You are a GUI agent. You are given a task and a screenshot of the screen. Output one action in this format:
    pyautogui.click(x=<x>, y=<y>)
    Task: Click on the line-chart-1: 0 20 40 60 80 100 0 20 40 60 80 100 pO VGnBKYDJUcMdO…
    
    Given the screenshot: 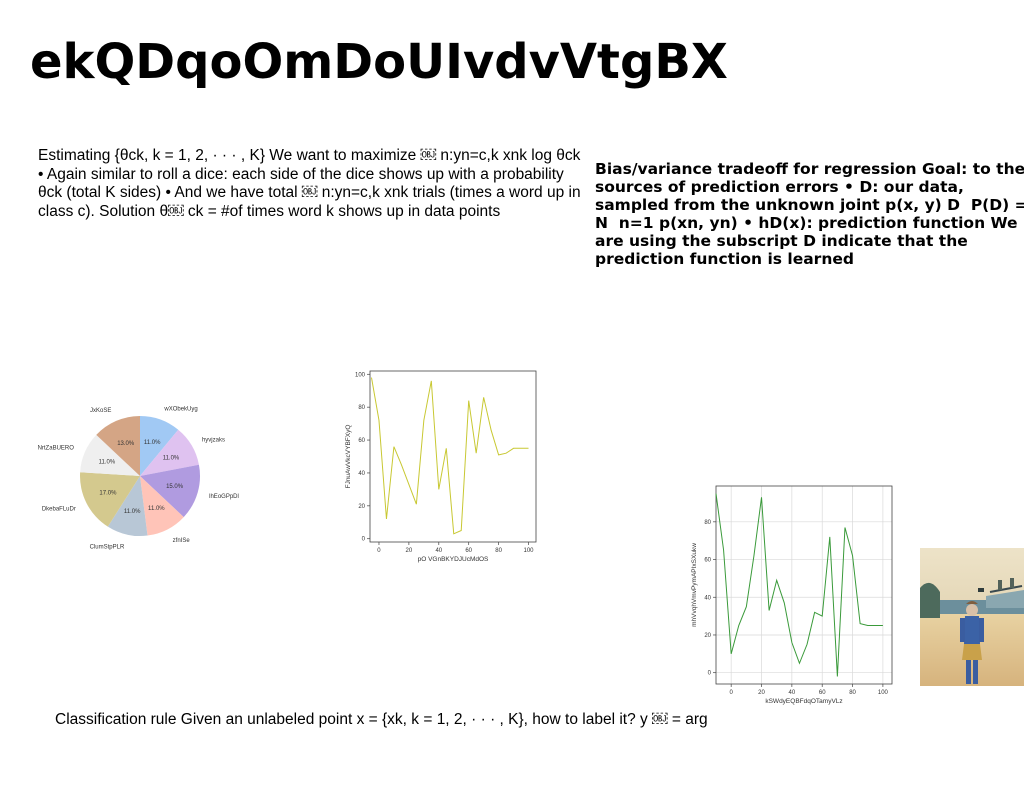 What is the action you would take?
    pyautogui.click(x=441, y=466)
    